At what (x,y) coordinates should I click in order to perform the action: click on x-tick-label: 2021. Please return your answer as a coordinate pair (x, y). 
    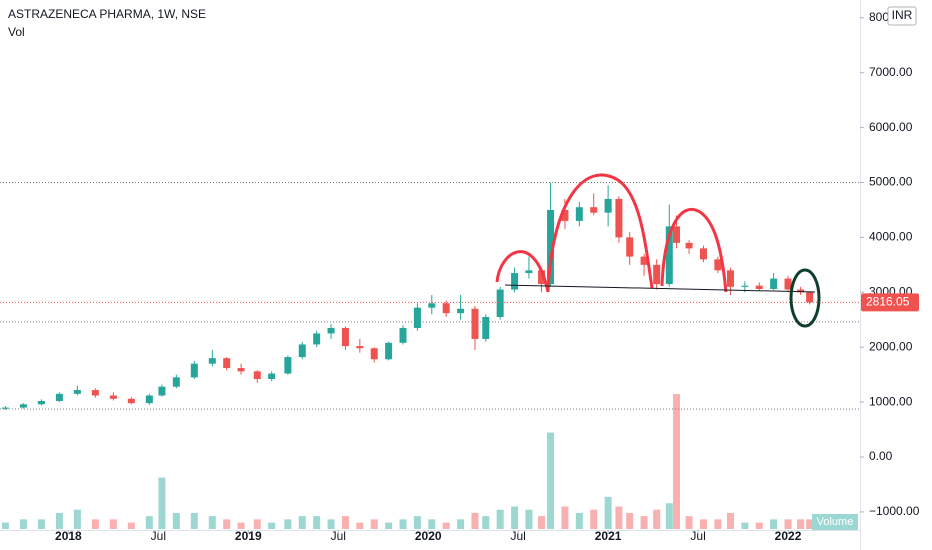
    Looking at the image, I should click on (608, 536).